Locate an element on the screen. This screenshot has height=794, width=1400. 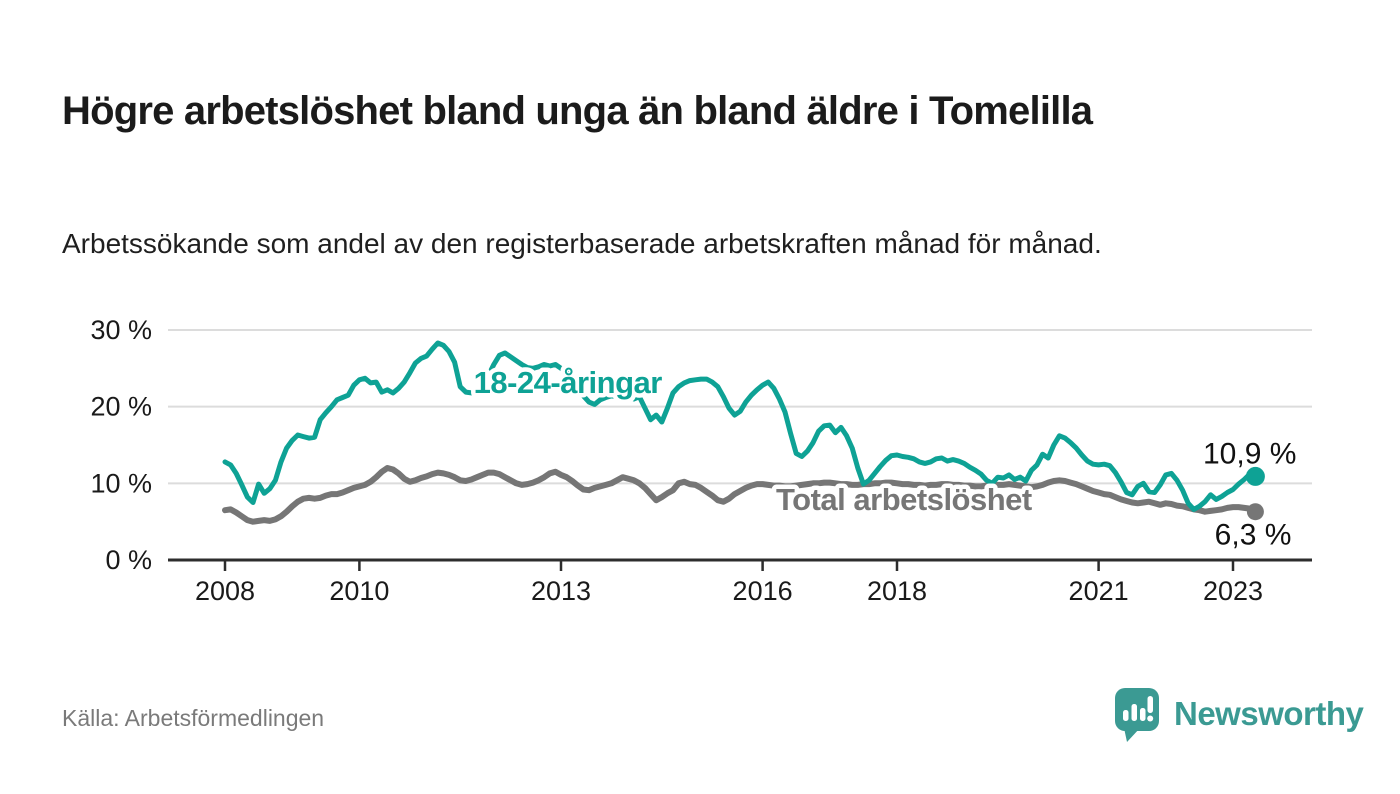
series-label-18-24-åringar: 18-24-åringar is located at coordinates (568, 382).